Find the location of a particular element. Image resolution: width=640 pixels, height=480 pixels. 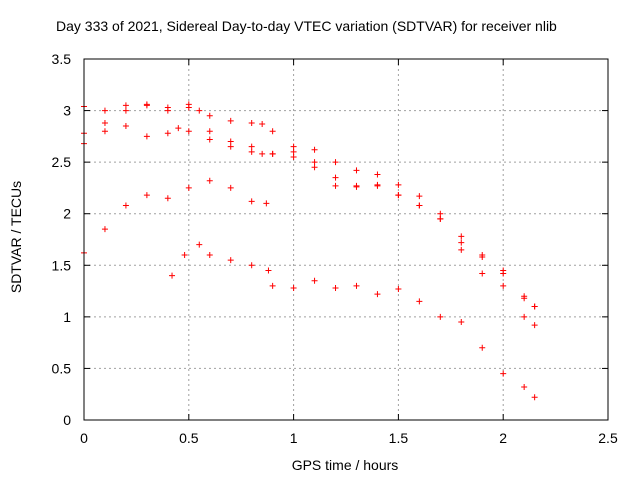

y-tick-label: 3.5 is located at coordinates (62, 59).